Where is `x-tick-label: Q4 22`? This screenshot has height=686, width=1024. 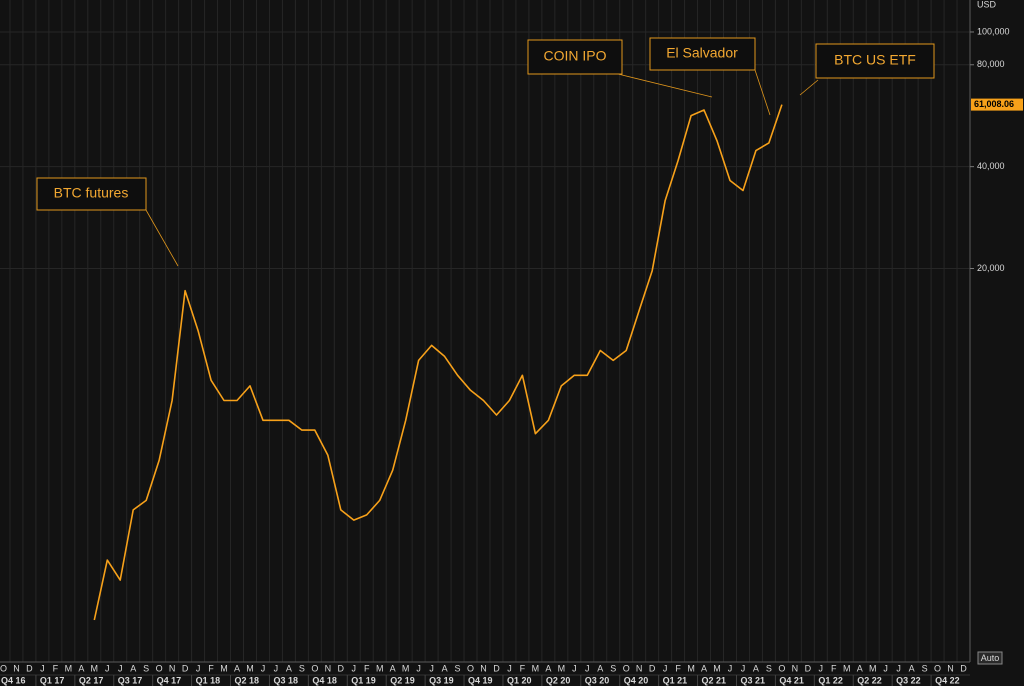
x-tick-label: Q4 22 is located at coordinates (947, 680).